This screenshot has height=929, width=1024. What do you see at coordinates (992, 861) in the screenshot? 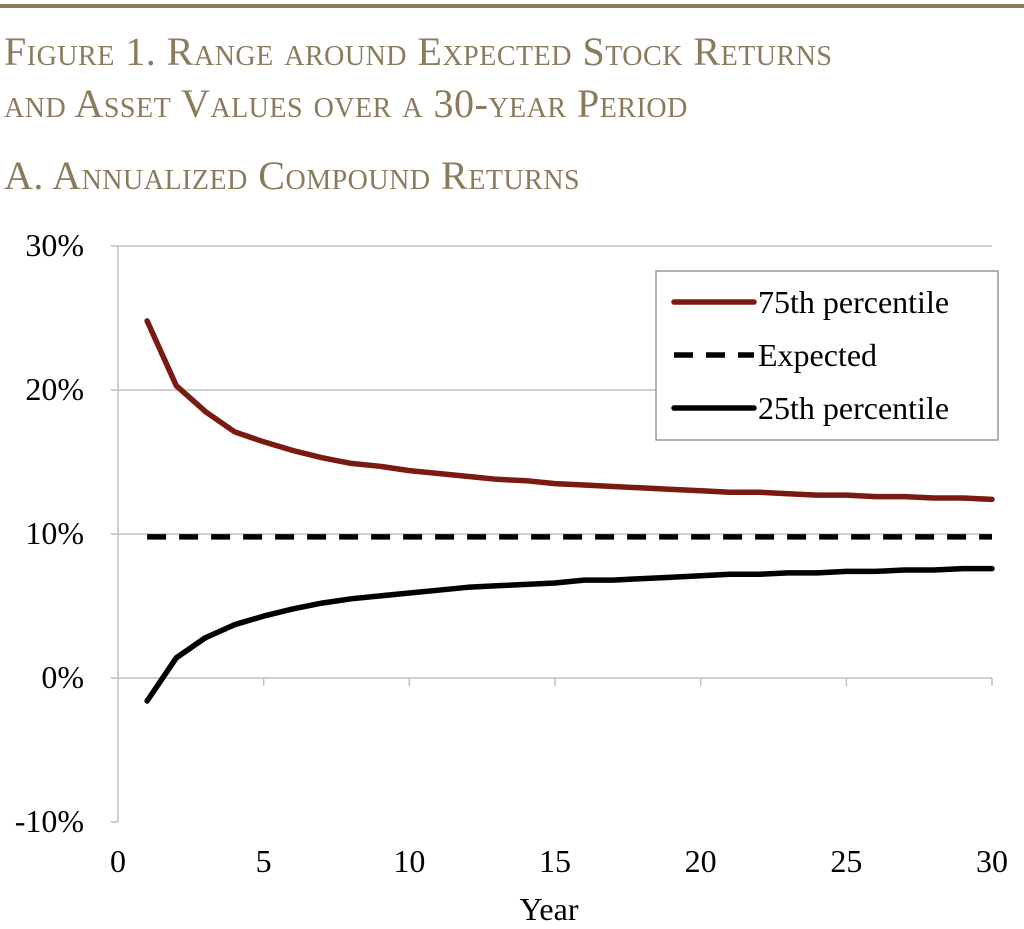
I see `x-tick-label: 30` at bounding box center [992, 861].